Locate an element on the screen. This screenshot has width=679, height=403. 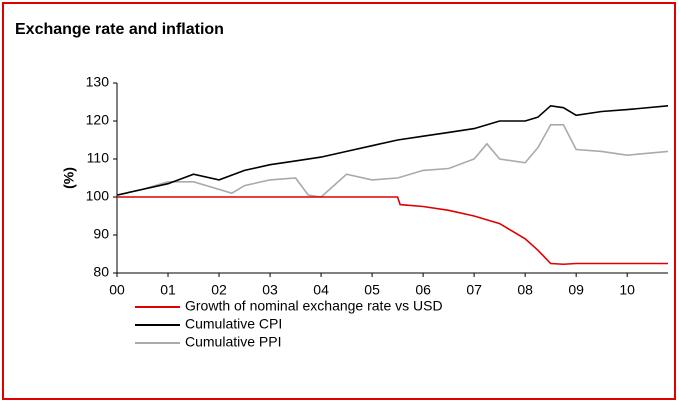
y-tick-label: 80 is located at coordinates (101, 272).